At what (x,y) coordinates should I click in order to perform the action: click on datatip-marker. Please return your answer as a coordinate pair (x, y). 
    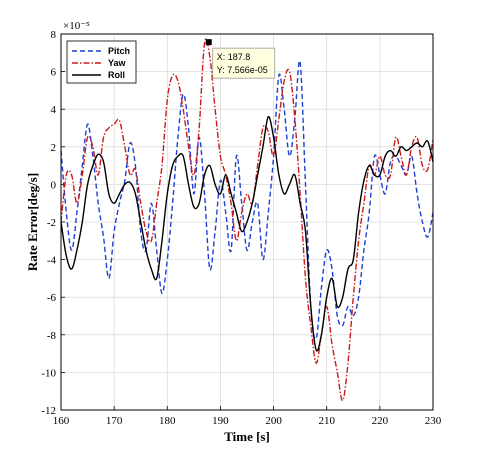
    Looking at the image, I should click on (208, 42).